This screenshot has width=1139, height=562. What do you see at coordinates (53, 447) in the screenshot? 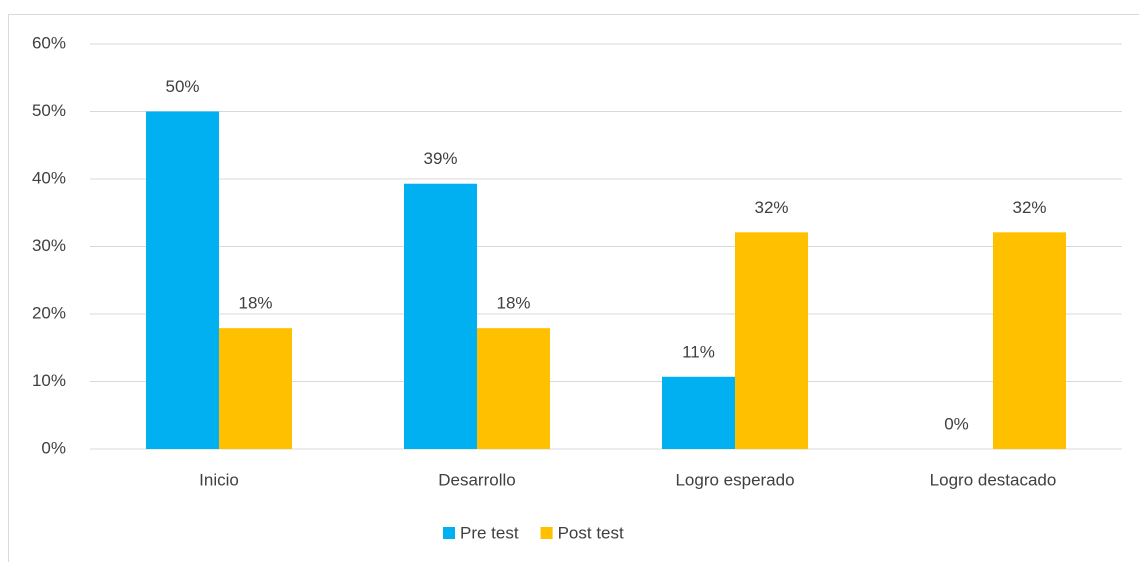
I see `y-tick-label: 0%` at bounding box center [53, 447].